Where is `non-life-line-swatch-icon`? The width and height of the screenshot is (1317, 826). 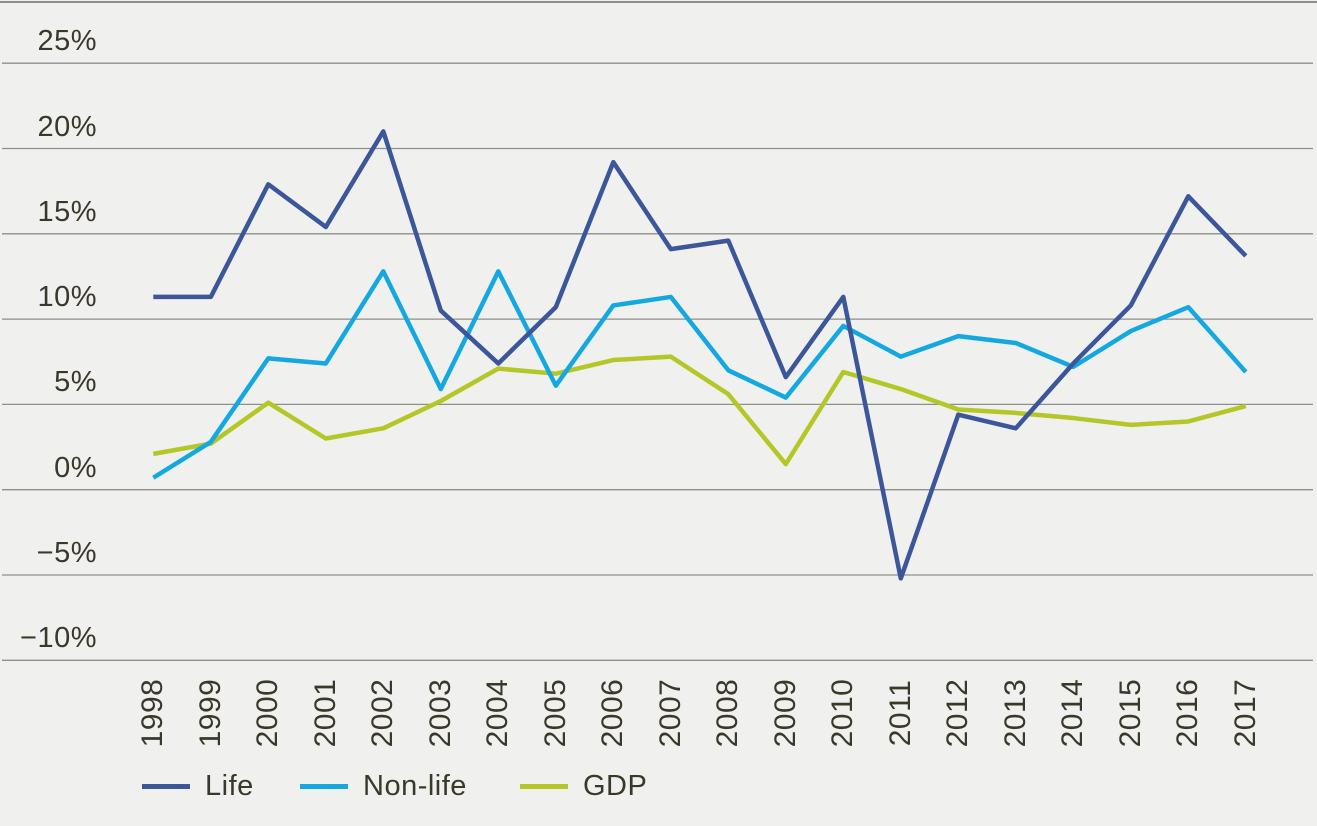 non-life-line-swatch-icon is located at coordinates (324, 786).